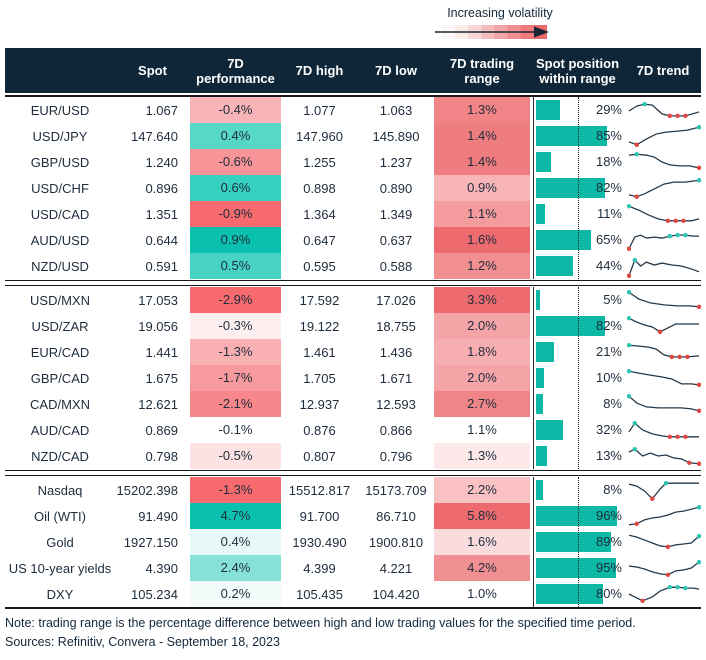 Image resolution: width=706 pixels, height=660 pixels. What do you see at coordinates (396, 162) in the screenshot?
I see `low-value: 1.237` at bounding box center [396, 162].